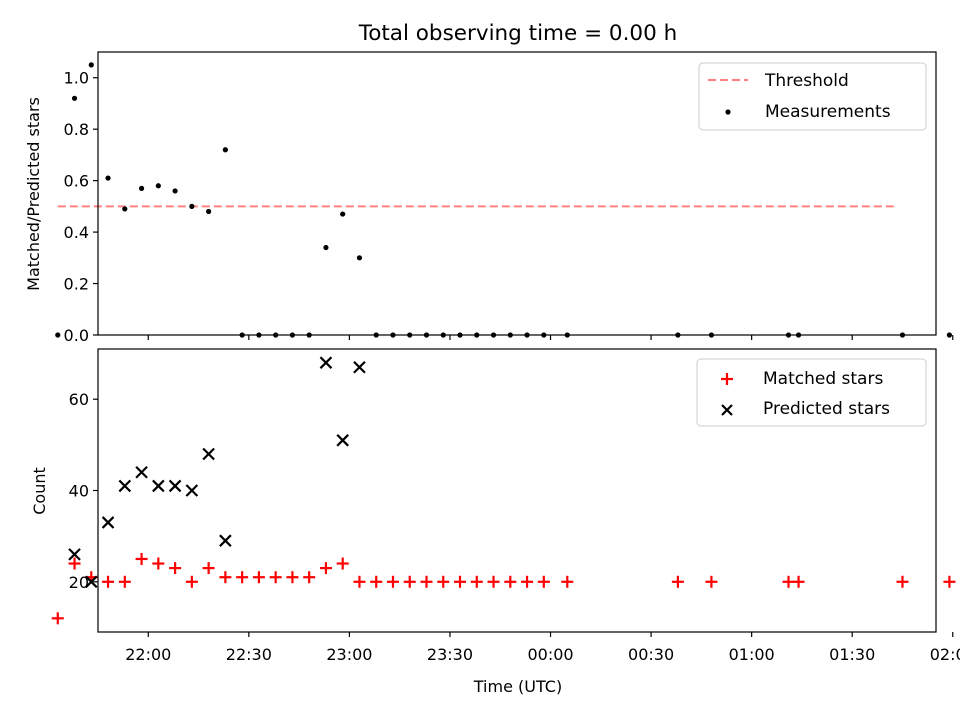  Describe the element at coordinates (76, 129) in the screenshot. I see `ratio-y-tick-label-4: 0.8` at that location.